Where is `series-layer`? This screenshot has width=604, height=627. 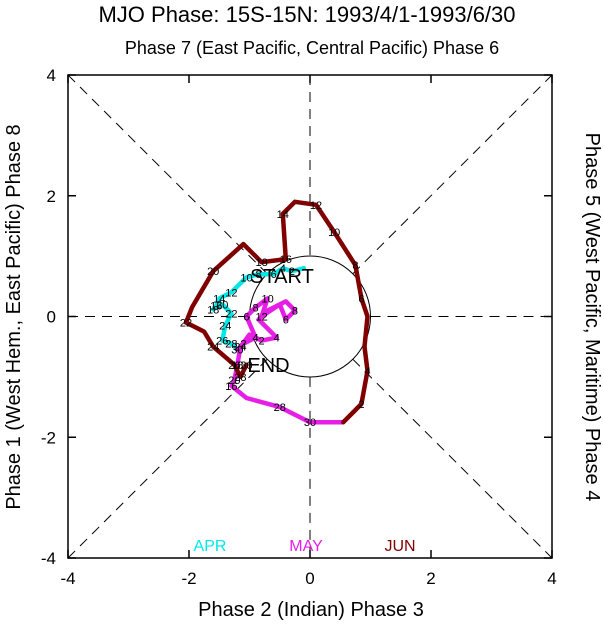 series-layer is located at coordinates (276, 312).